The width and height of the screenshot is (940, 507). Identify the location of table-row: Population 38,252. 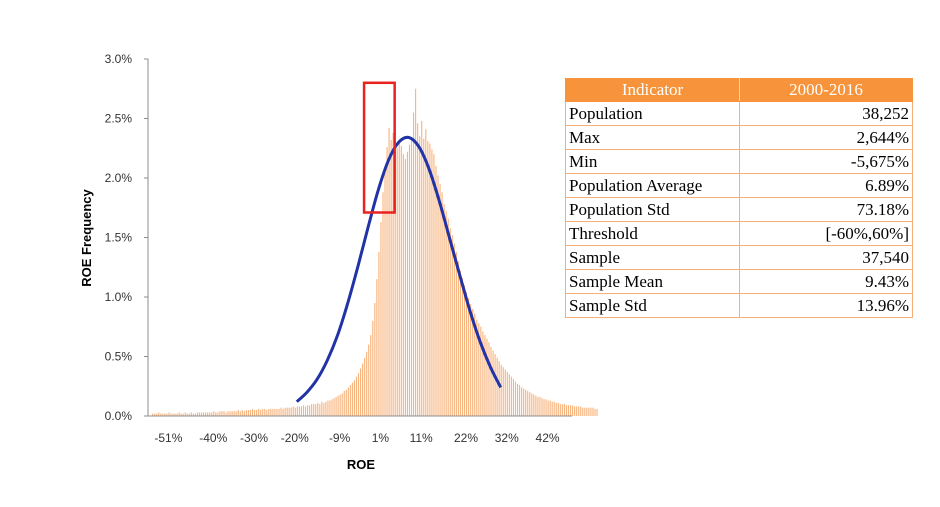
(739, 113).